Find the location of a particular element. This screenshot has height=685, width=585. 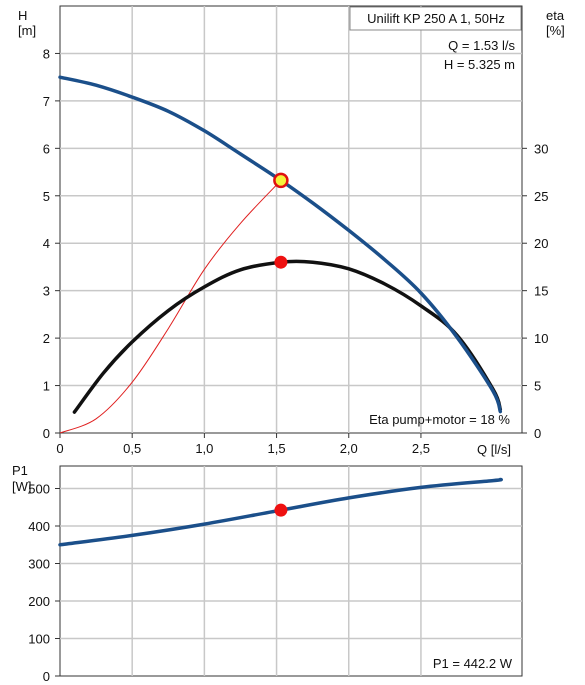

title-box is located at coordinates (435, 18).